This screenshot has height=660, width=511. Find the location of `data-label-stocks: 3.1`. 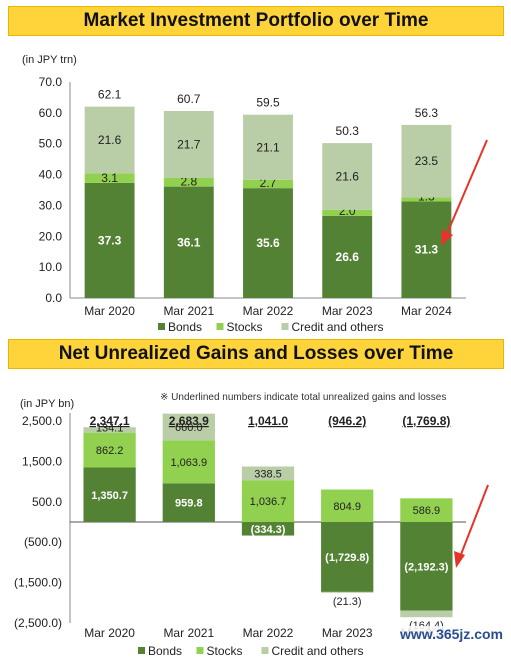

data-label-stocks: 3.1 is located at coordinates (109, 178).